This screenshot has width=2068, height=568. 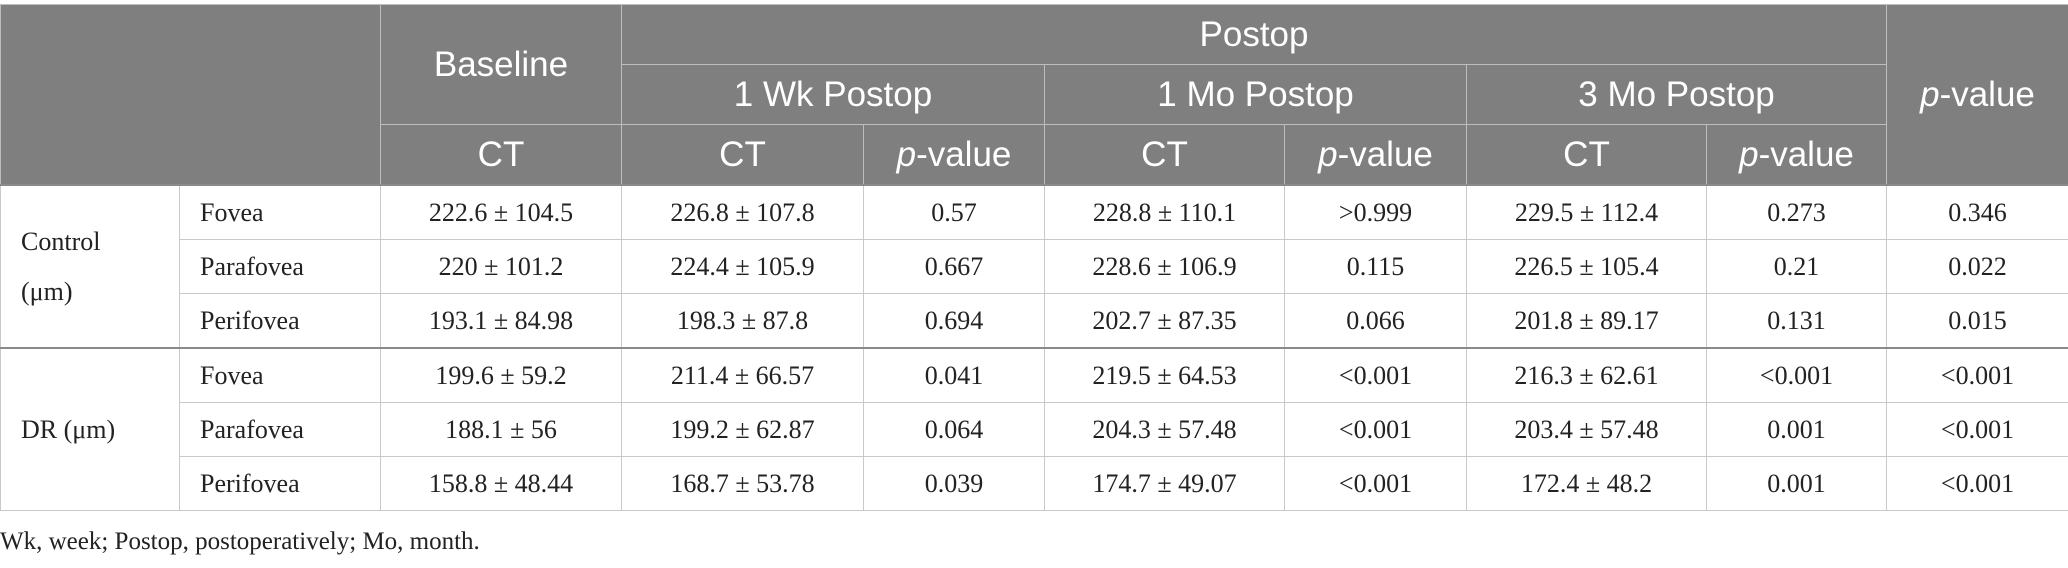 What do you see at coordinates (1796, 212) in the screenshot?
I see `mo3-pvalue-cell: 0.273` at bounding box center [1796, 212].